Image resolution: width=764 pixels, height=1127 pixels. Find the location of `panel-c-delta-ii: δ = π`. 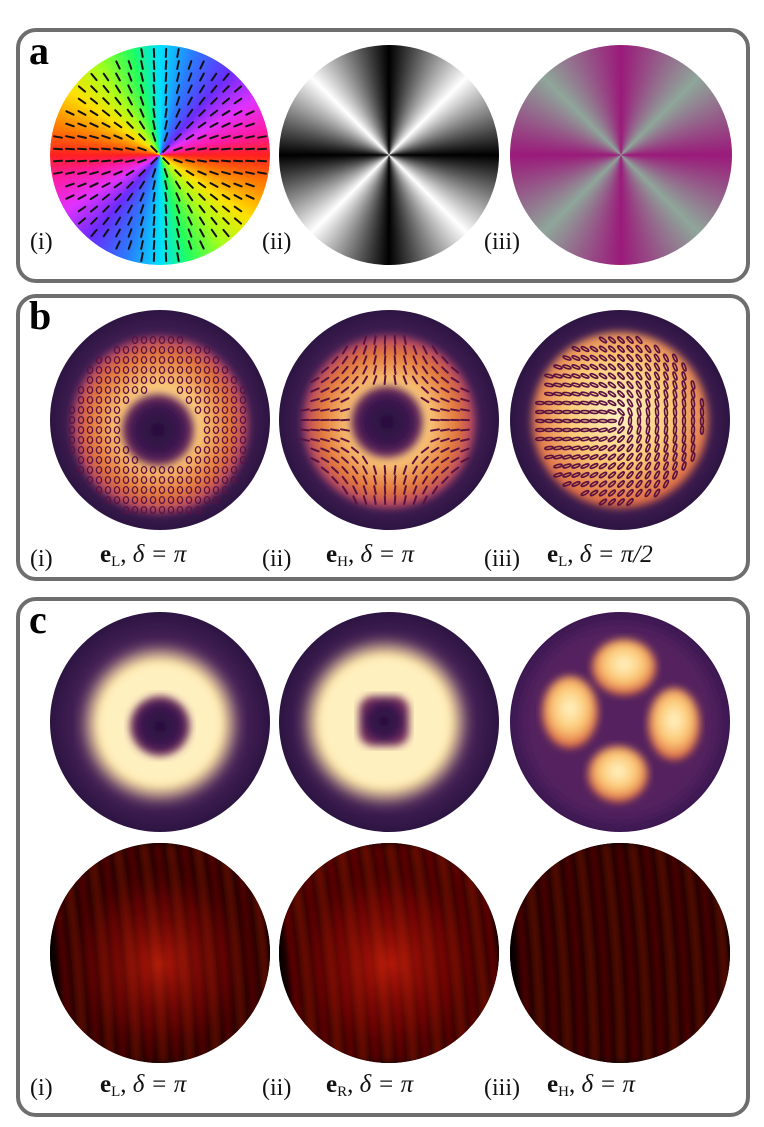

panel-c-delta-ii: δ = π is located at coordinates (386, 1084).